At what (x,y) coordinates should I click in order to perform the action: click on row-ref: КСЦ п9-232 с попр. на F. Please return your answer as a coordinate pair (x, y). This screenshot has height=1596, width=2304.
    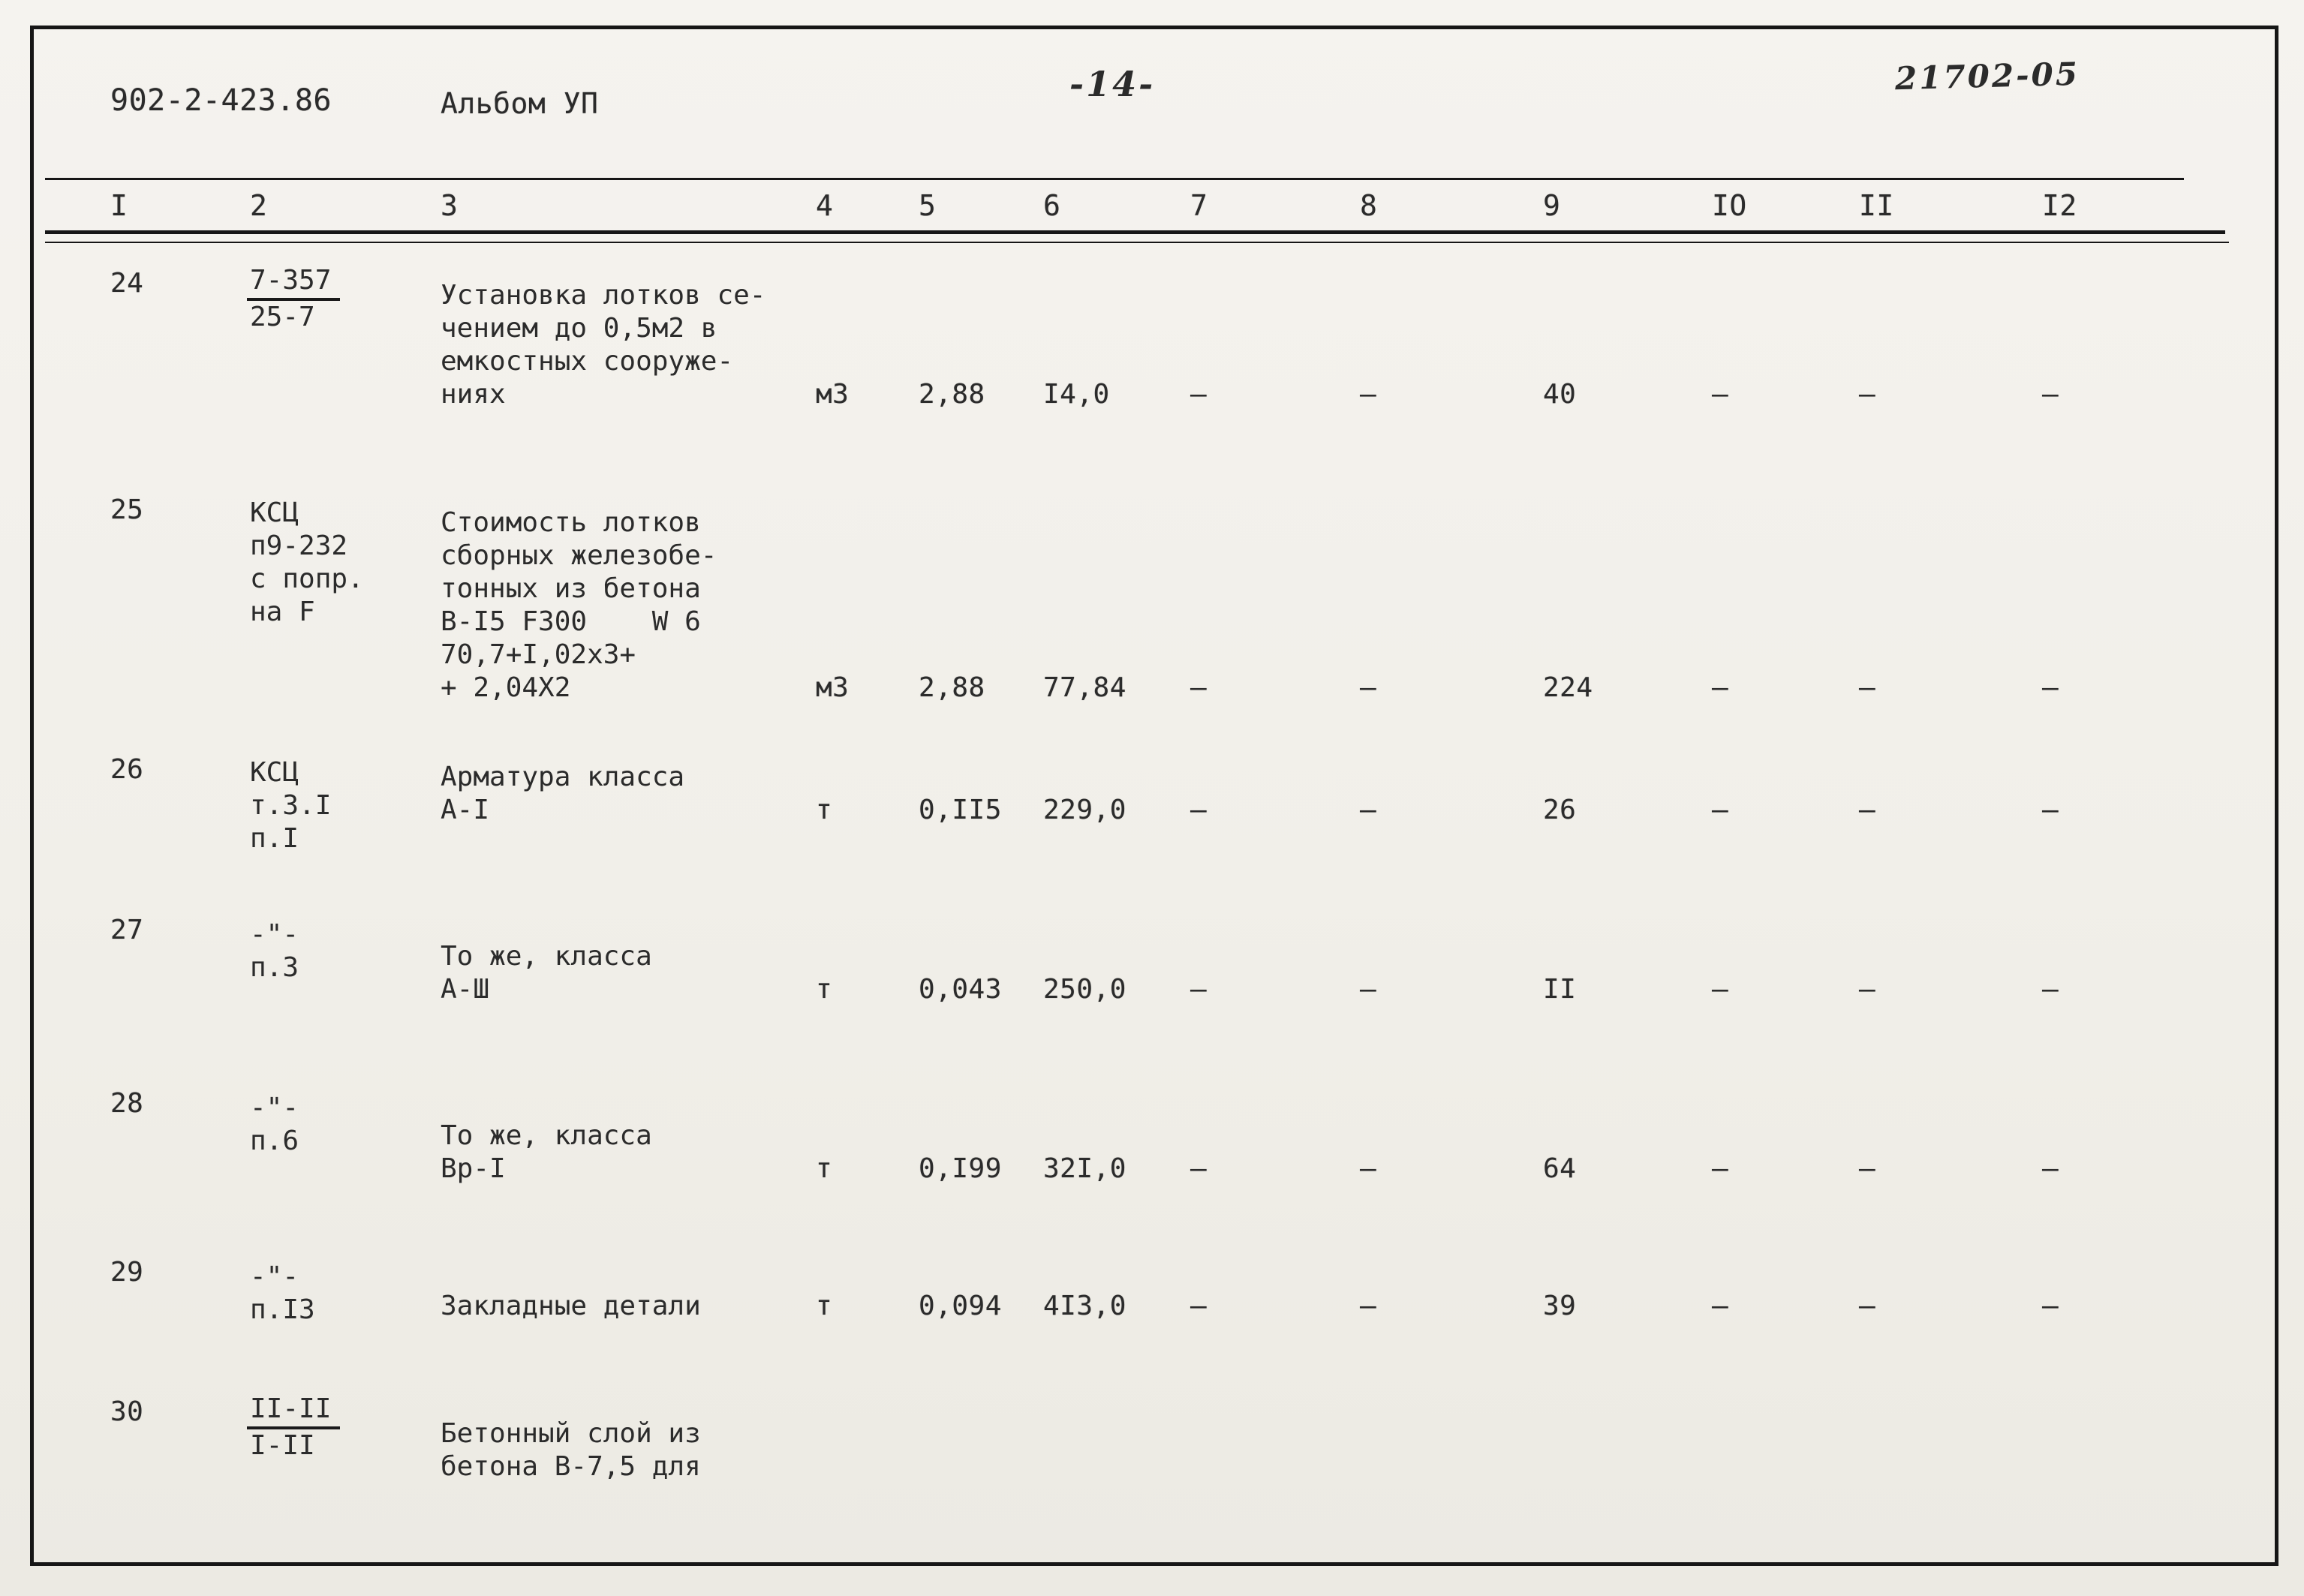
    Looking at the image, I should click on (307, 563).